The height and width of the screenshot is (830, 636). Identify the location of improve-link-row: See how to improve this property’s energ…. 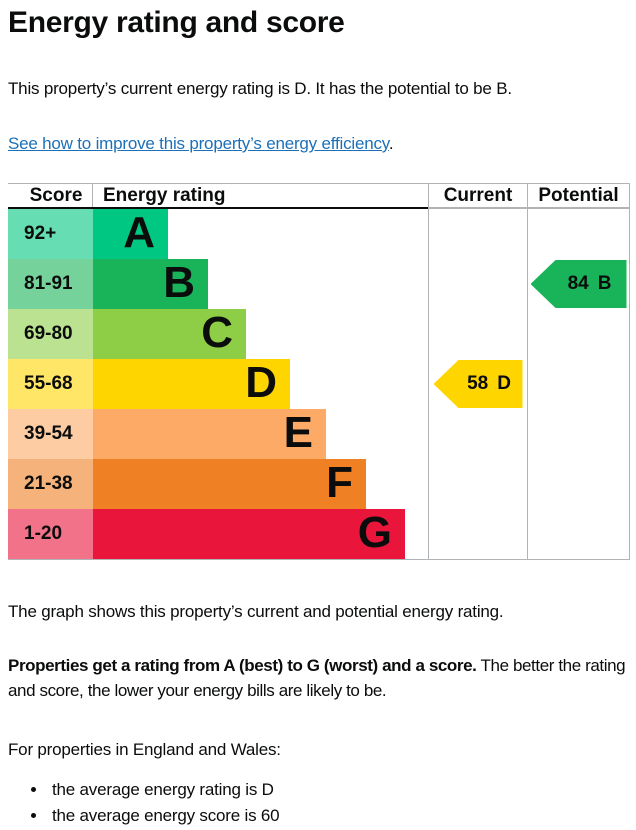
(319, 143).